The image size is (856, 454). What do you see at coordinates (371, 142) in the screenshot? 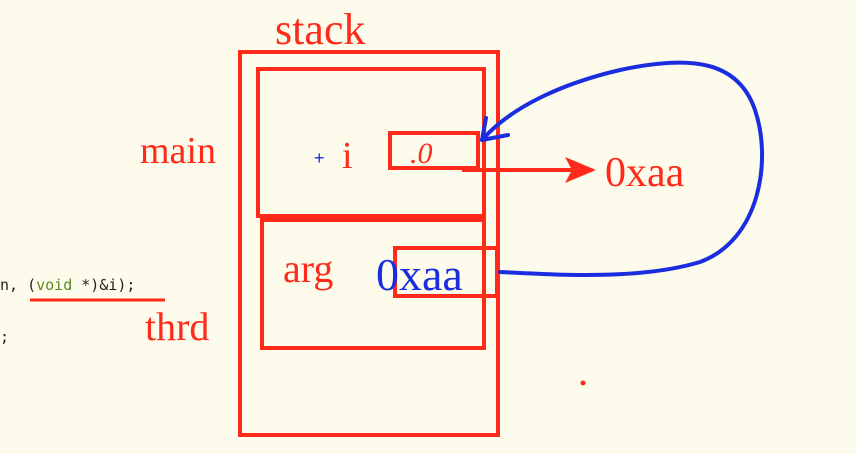
I see `main-frame` at bounding box center [371, 142].